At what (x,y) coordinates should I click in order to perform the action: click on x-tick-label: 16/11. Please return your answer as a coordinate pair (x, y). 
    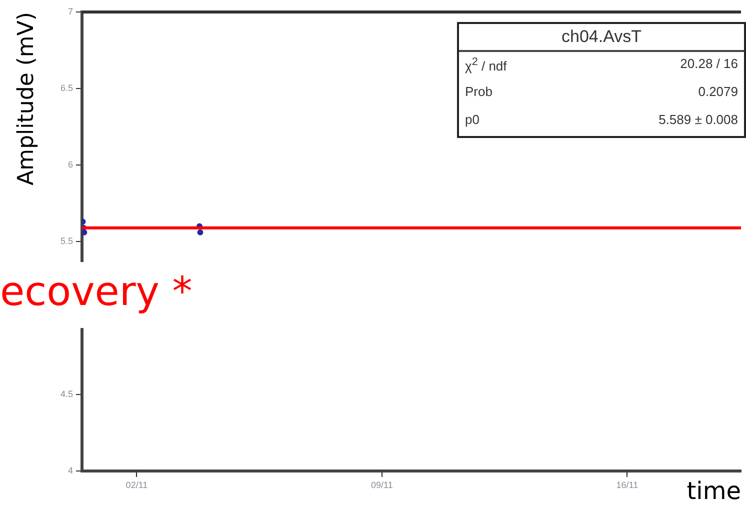
    Looking at the image, I should click on (627, 485).